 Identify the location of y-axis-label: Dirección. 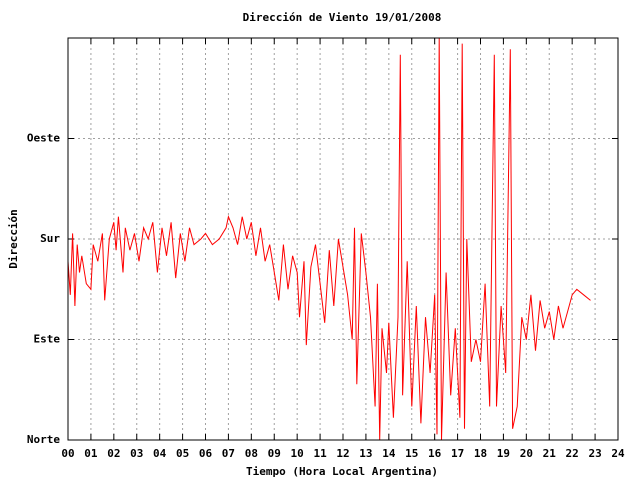
(13, 239).